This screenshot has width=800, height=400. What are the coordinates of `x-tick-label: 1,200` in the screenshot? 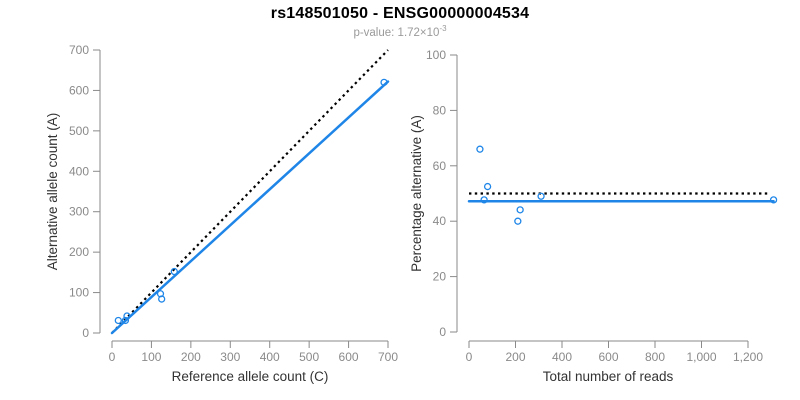 It's located at (748, 357).